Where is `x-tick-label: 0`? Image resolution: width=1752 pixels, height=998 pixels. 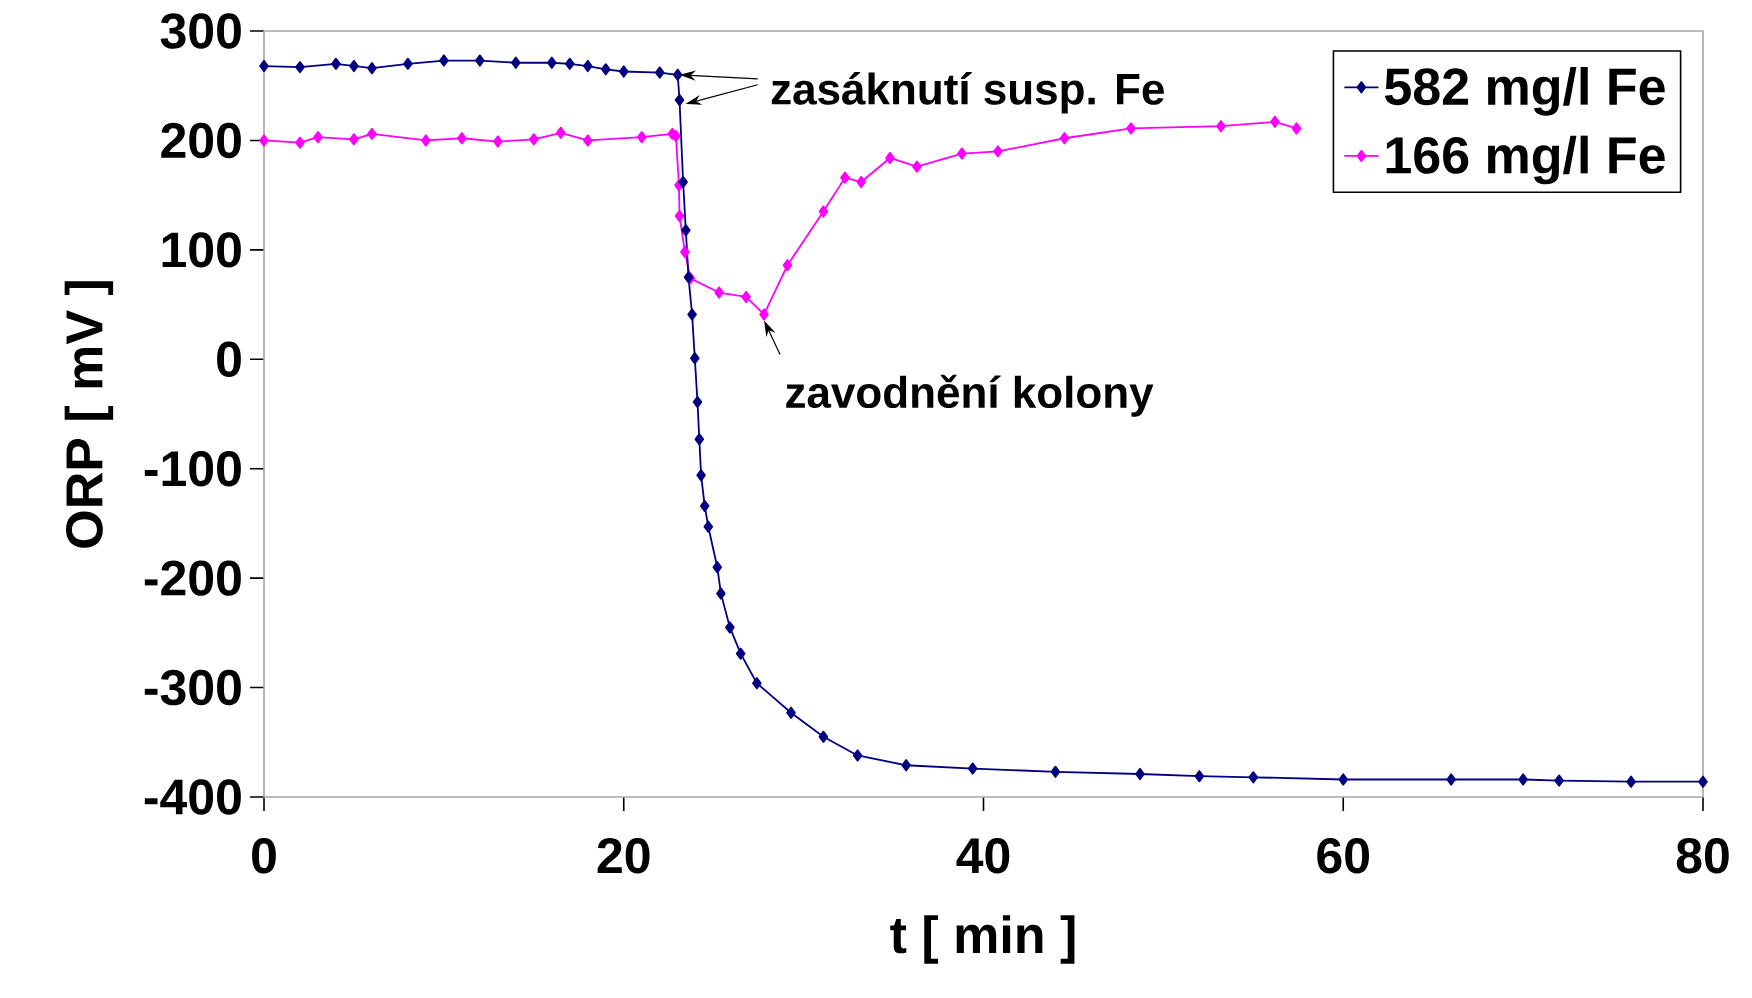 x-tick-label: 0 is located at coordinates (264, 856).